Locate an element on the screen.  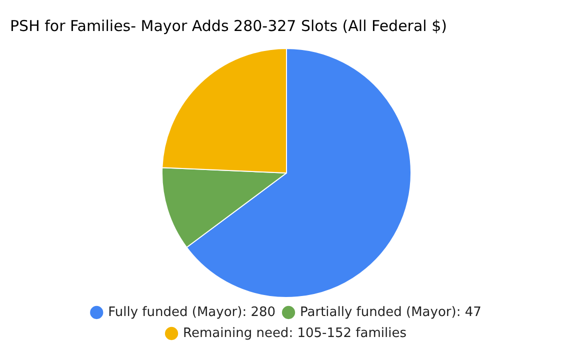
chart-title: PSH for Families- Mayor Adds 280-327 Slots (All Federal $) is located at coordinates (228, 25).